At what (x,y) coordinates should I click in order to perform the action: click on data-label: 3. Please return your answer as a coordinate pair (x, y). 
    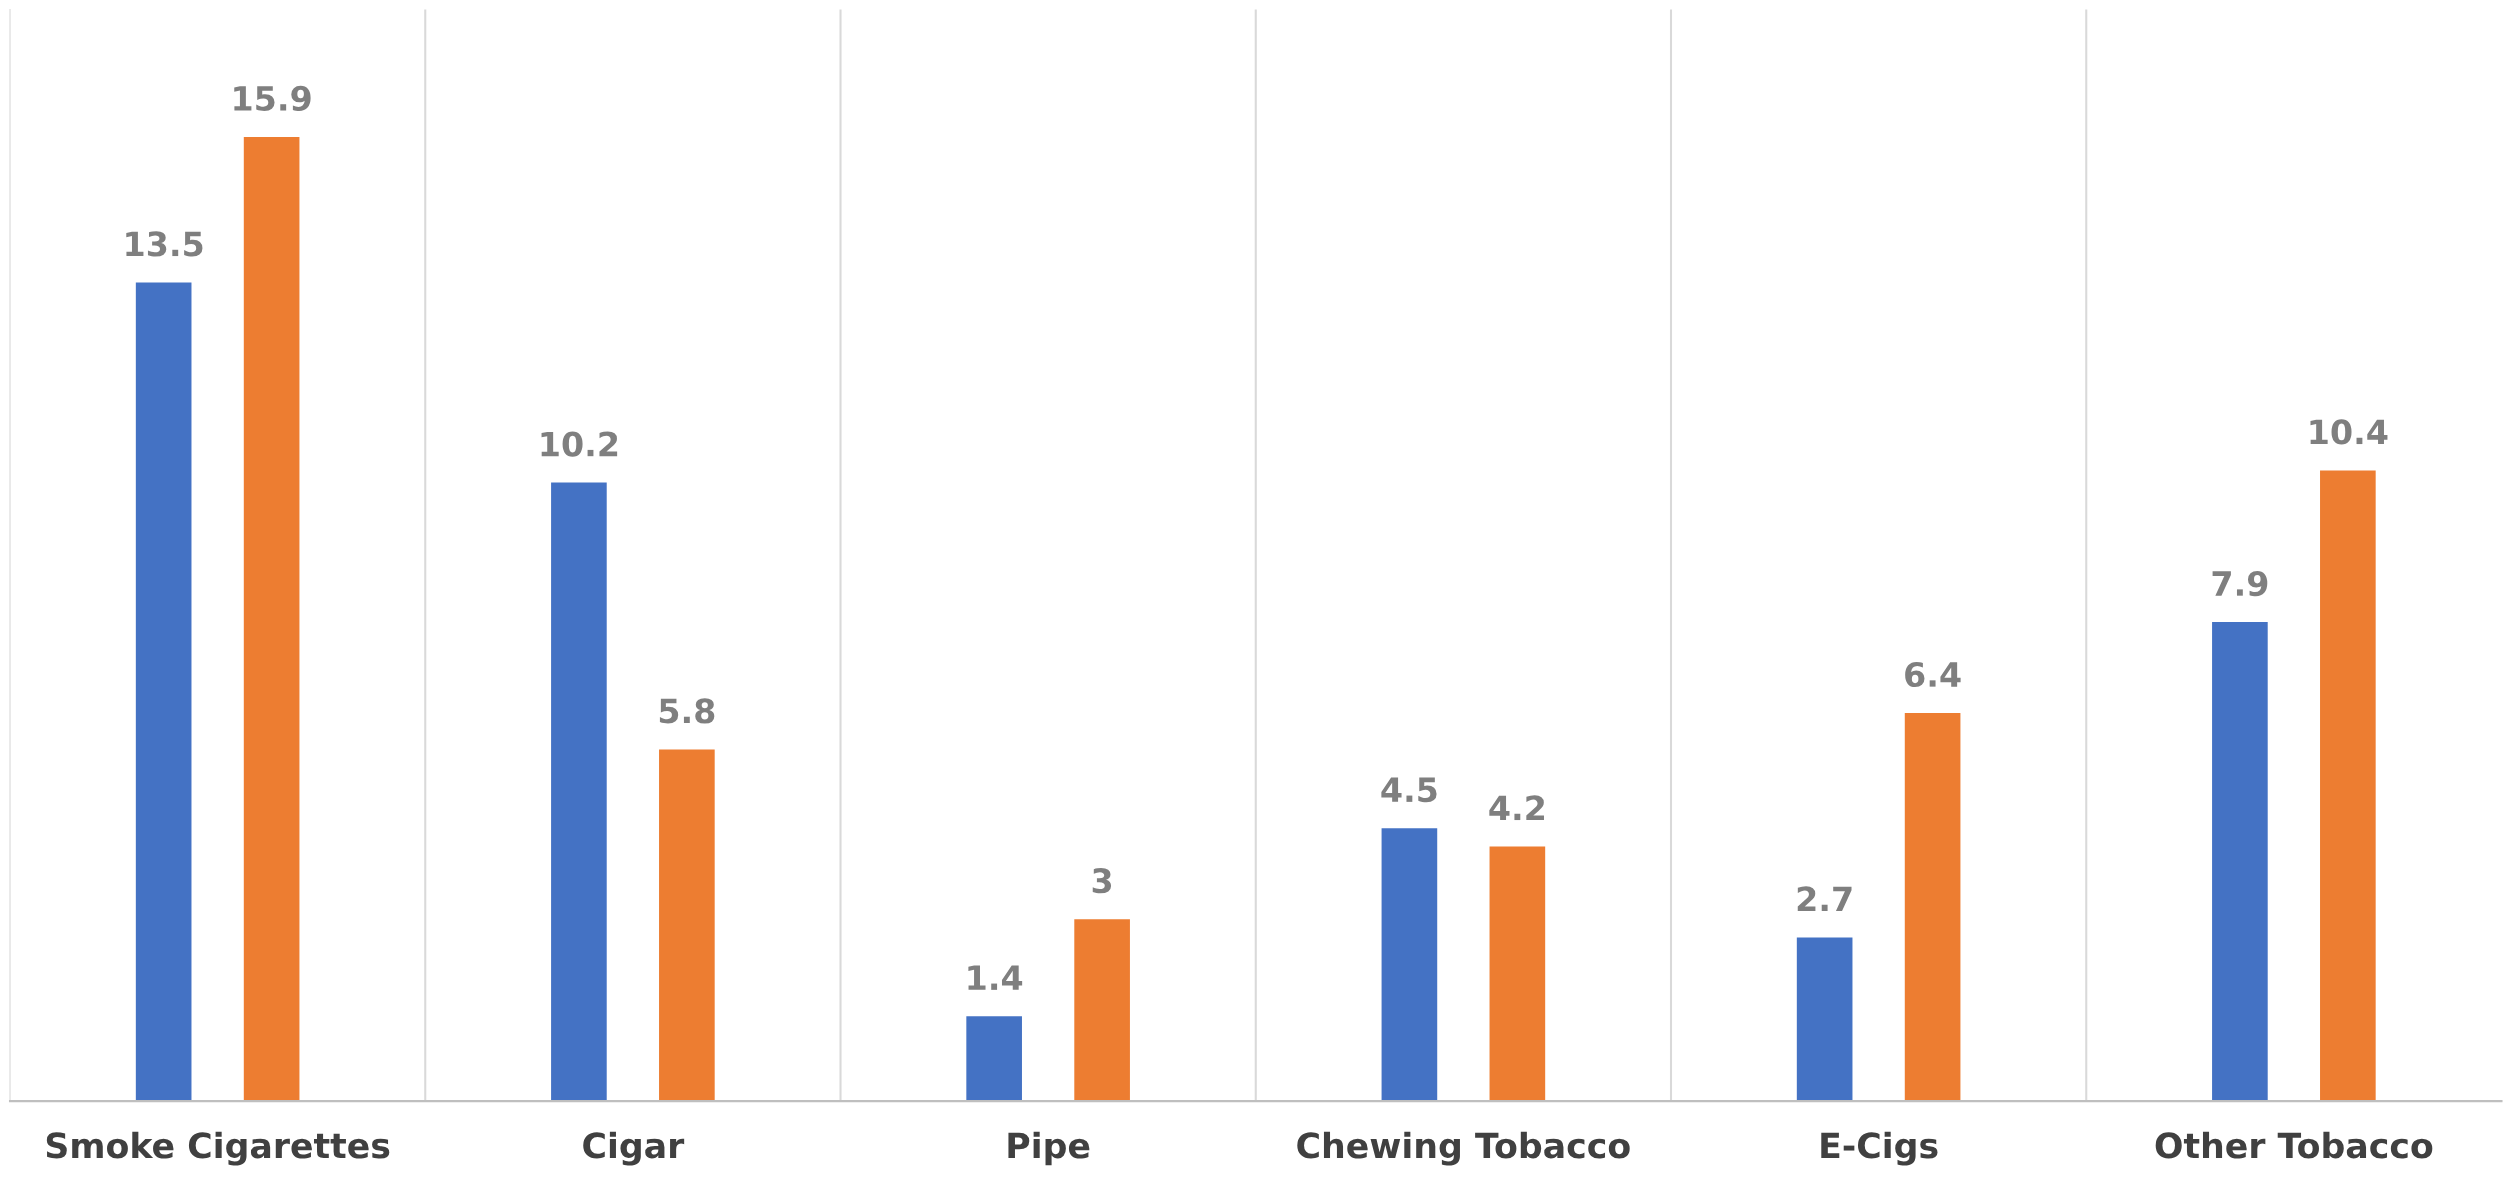
    Looking at the image, I should click on (1102, 881).